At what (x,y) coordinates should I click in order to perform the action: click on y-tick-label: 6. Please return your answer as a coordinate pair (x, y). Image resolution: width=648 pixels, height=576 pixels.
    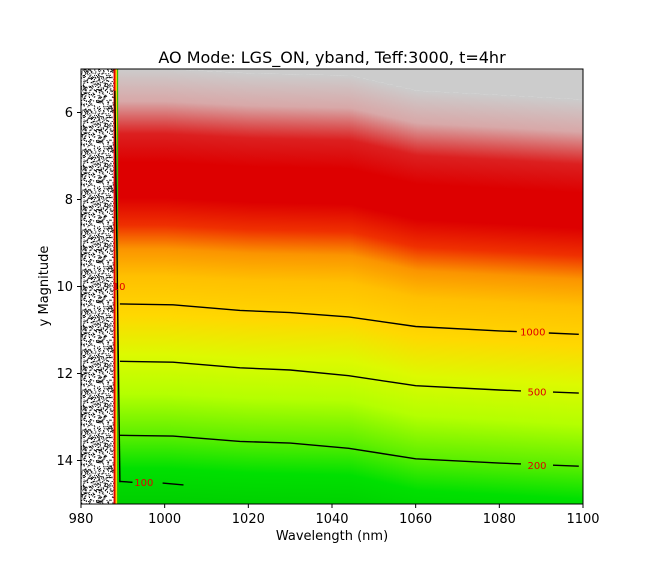
    Looking at the image, I should click on (69, 113).